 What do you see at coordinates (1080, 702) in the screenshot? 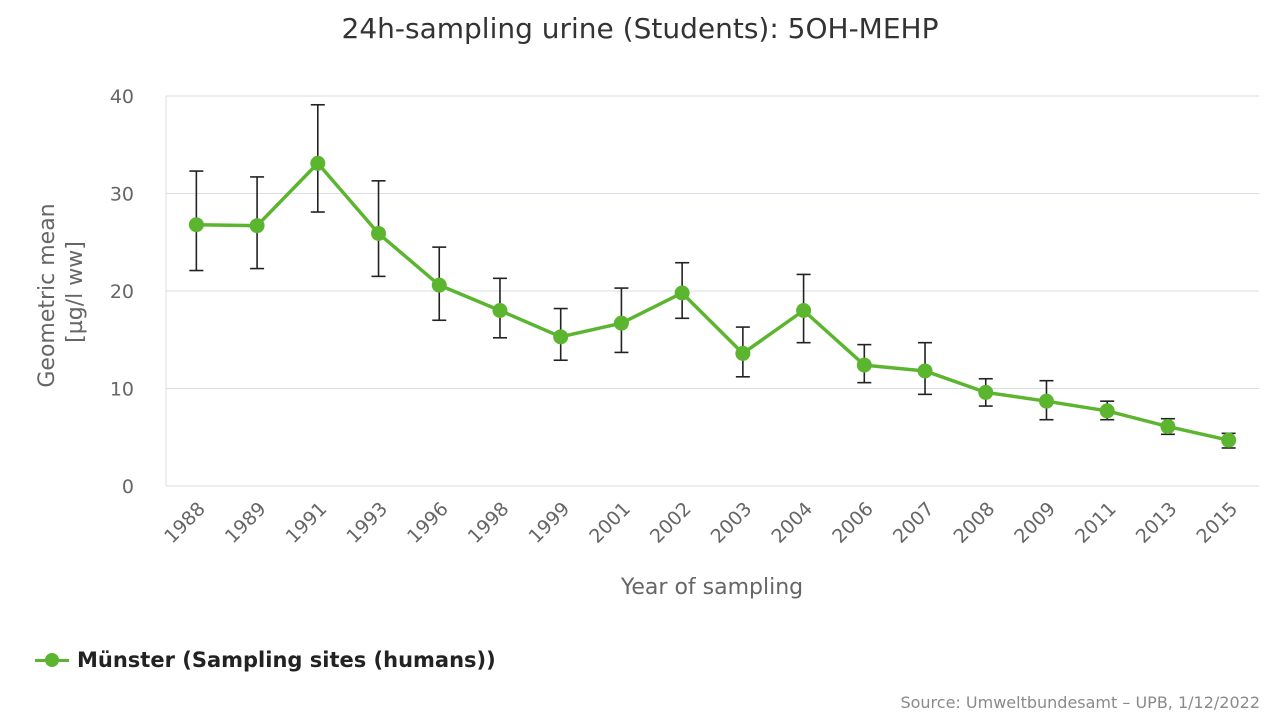
I see `source-note: Source: Umweltbundesamt – UPB, 1/12/2022` at bounding box center [1080, 702].